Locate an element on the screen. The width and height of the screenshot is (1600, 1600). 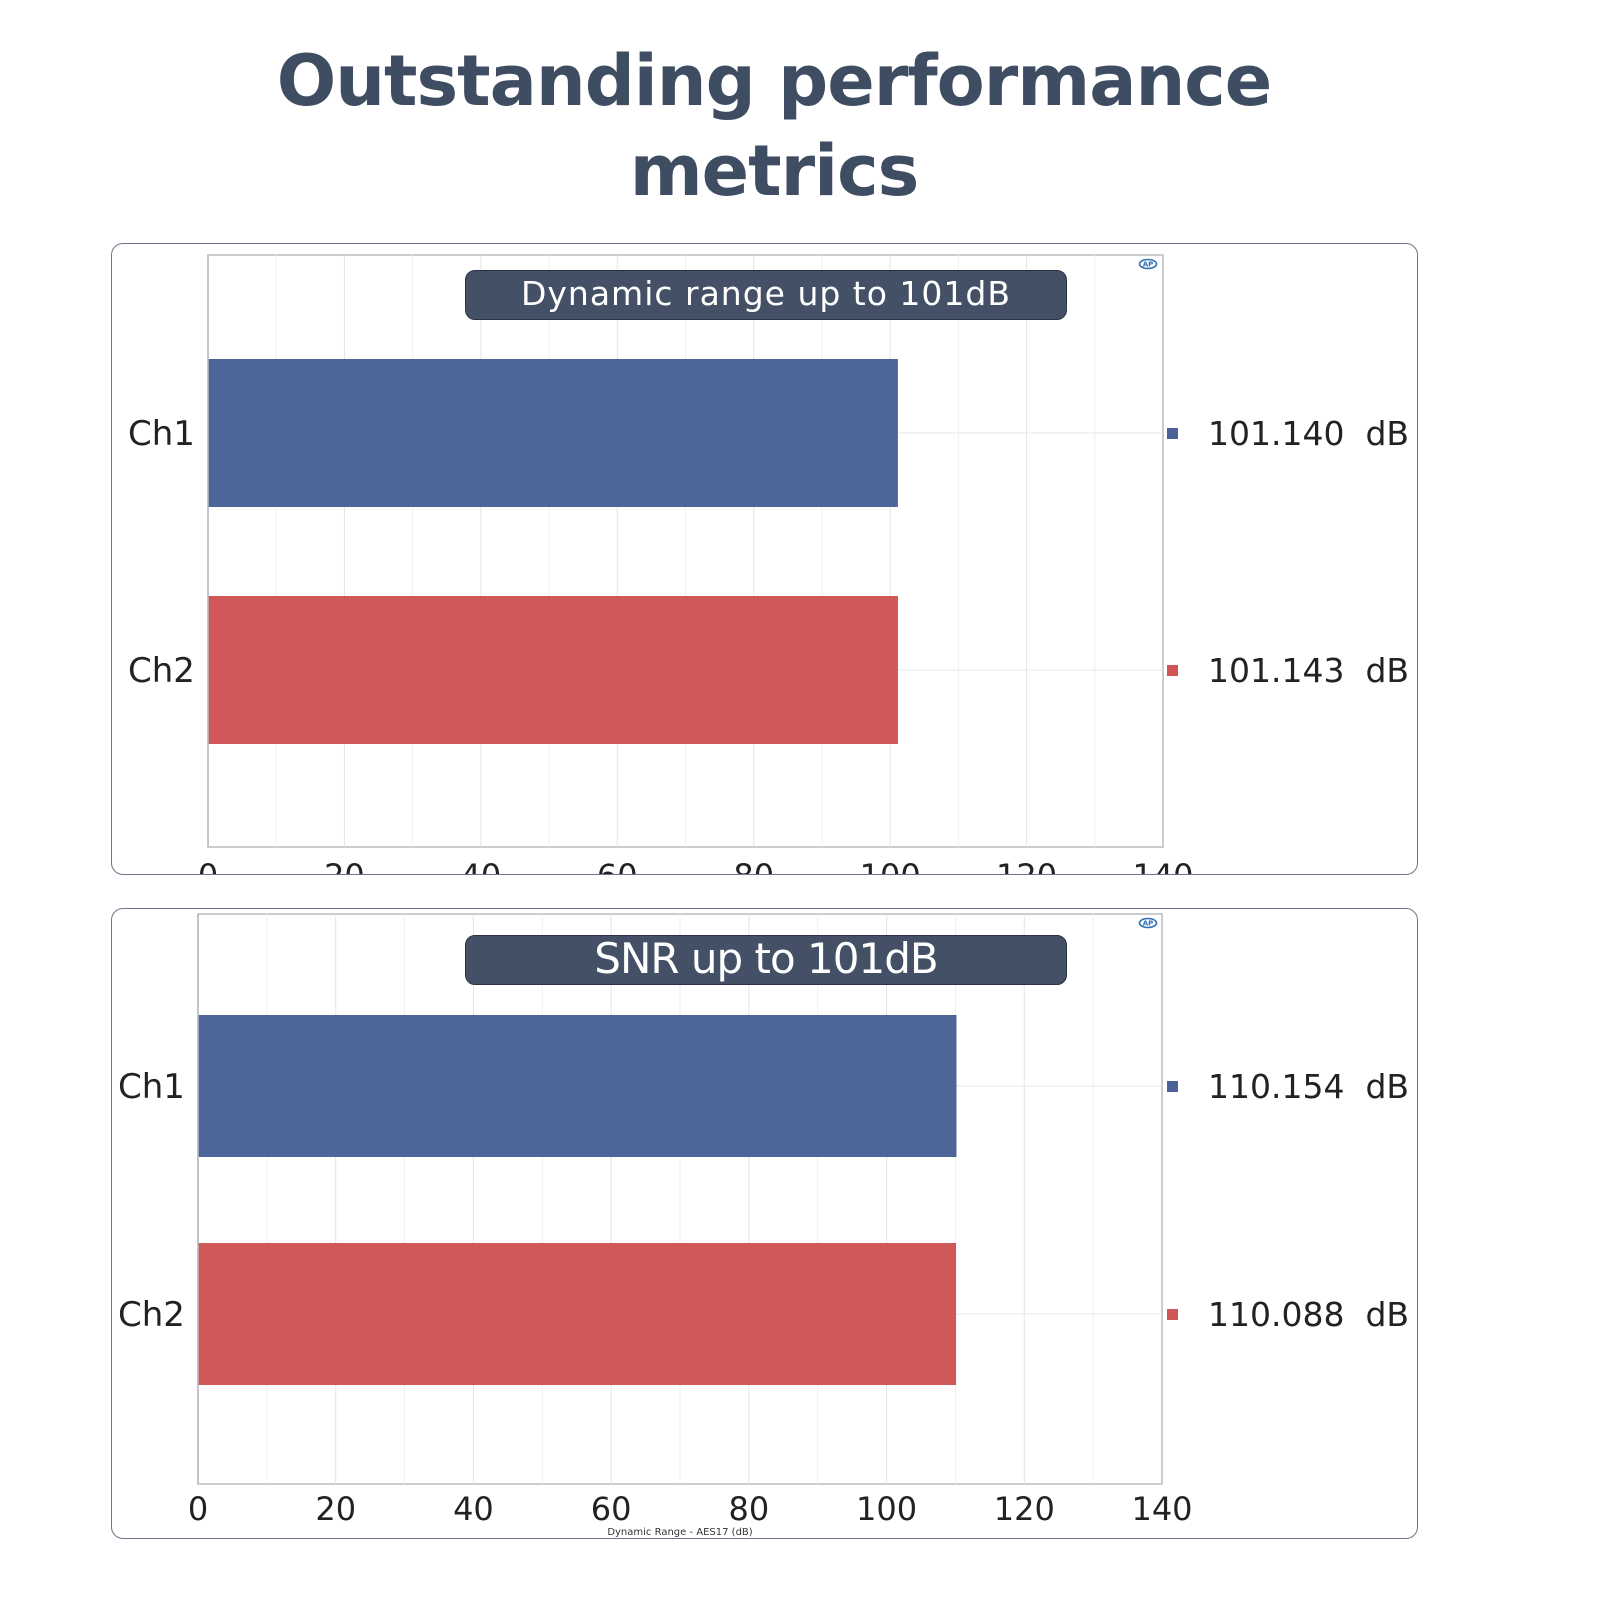
value-label: 101.140 dB is located at coordinates (1308, 433).